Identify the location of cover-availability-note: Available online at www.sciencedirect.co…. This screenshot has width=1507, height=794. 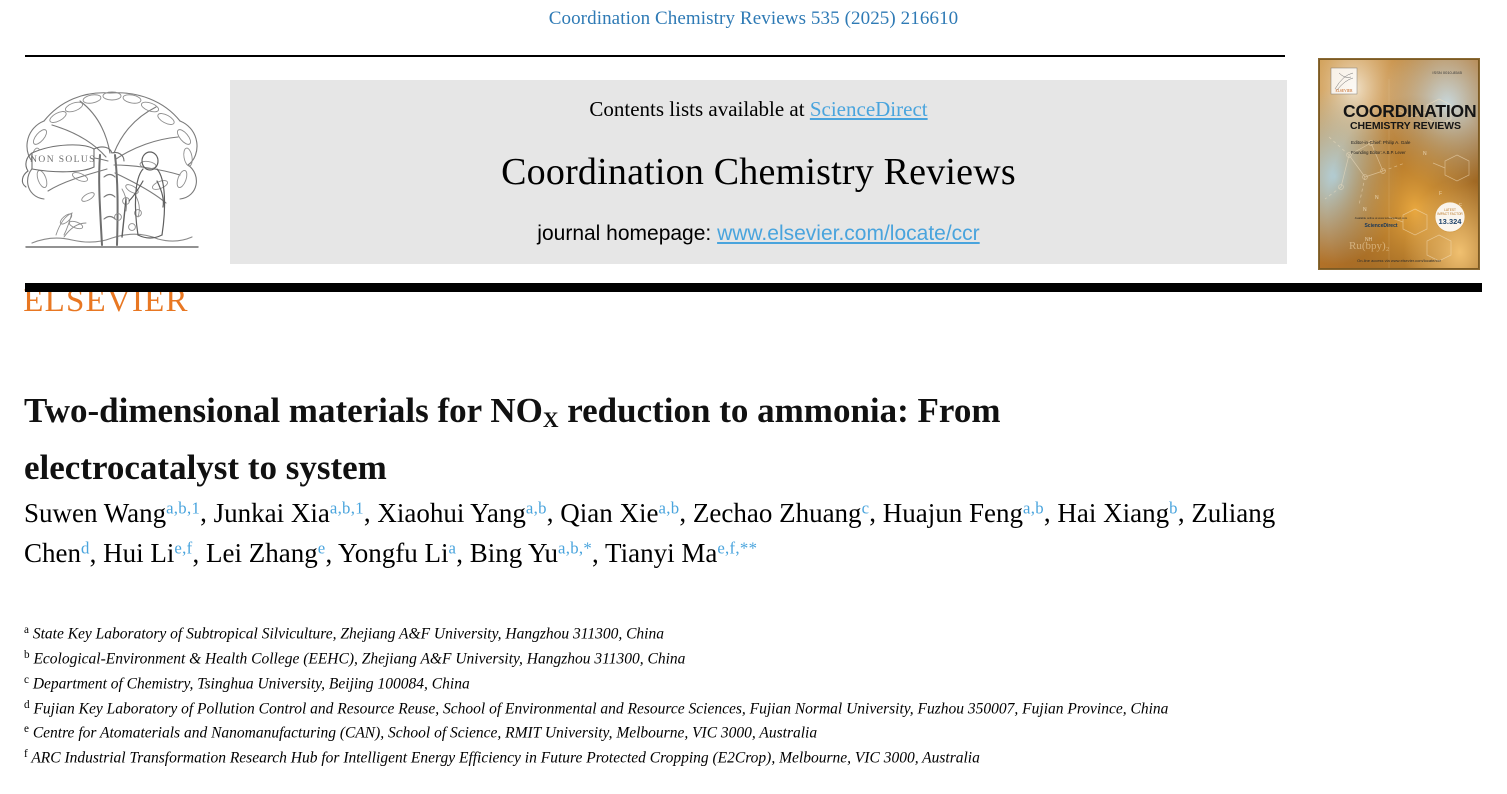
(1381, 218).